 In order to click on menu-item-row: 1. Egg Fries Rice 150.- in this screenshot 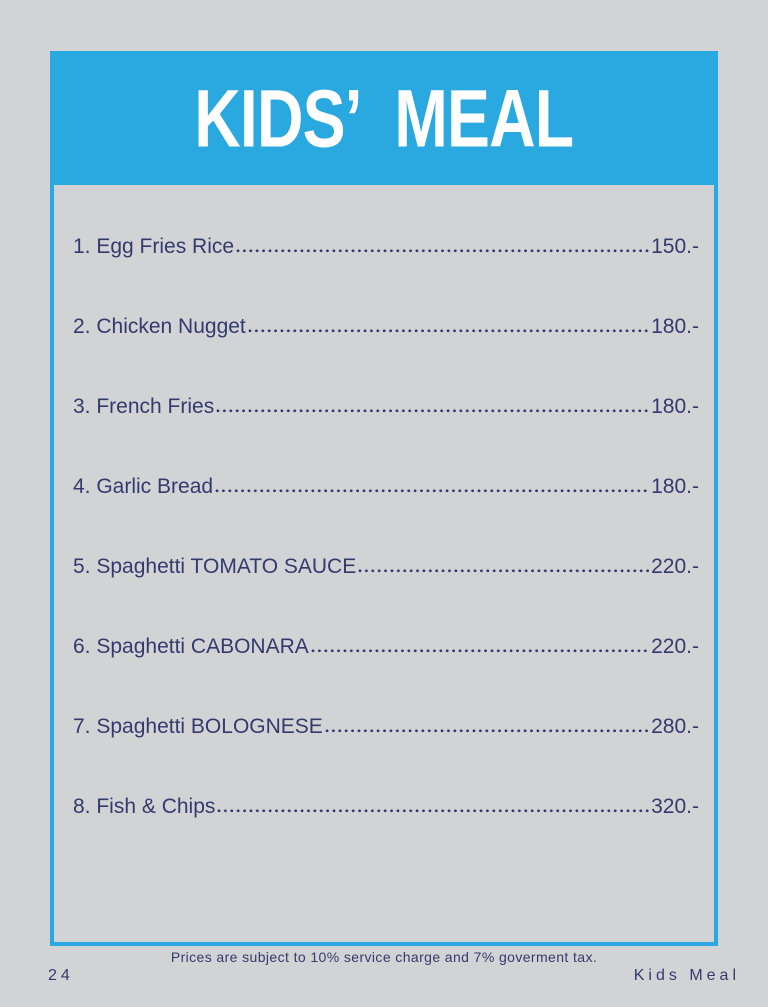, I will do `click(386, 247)`.